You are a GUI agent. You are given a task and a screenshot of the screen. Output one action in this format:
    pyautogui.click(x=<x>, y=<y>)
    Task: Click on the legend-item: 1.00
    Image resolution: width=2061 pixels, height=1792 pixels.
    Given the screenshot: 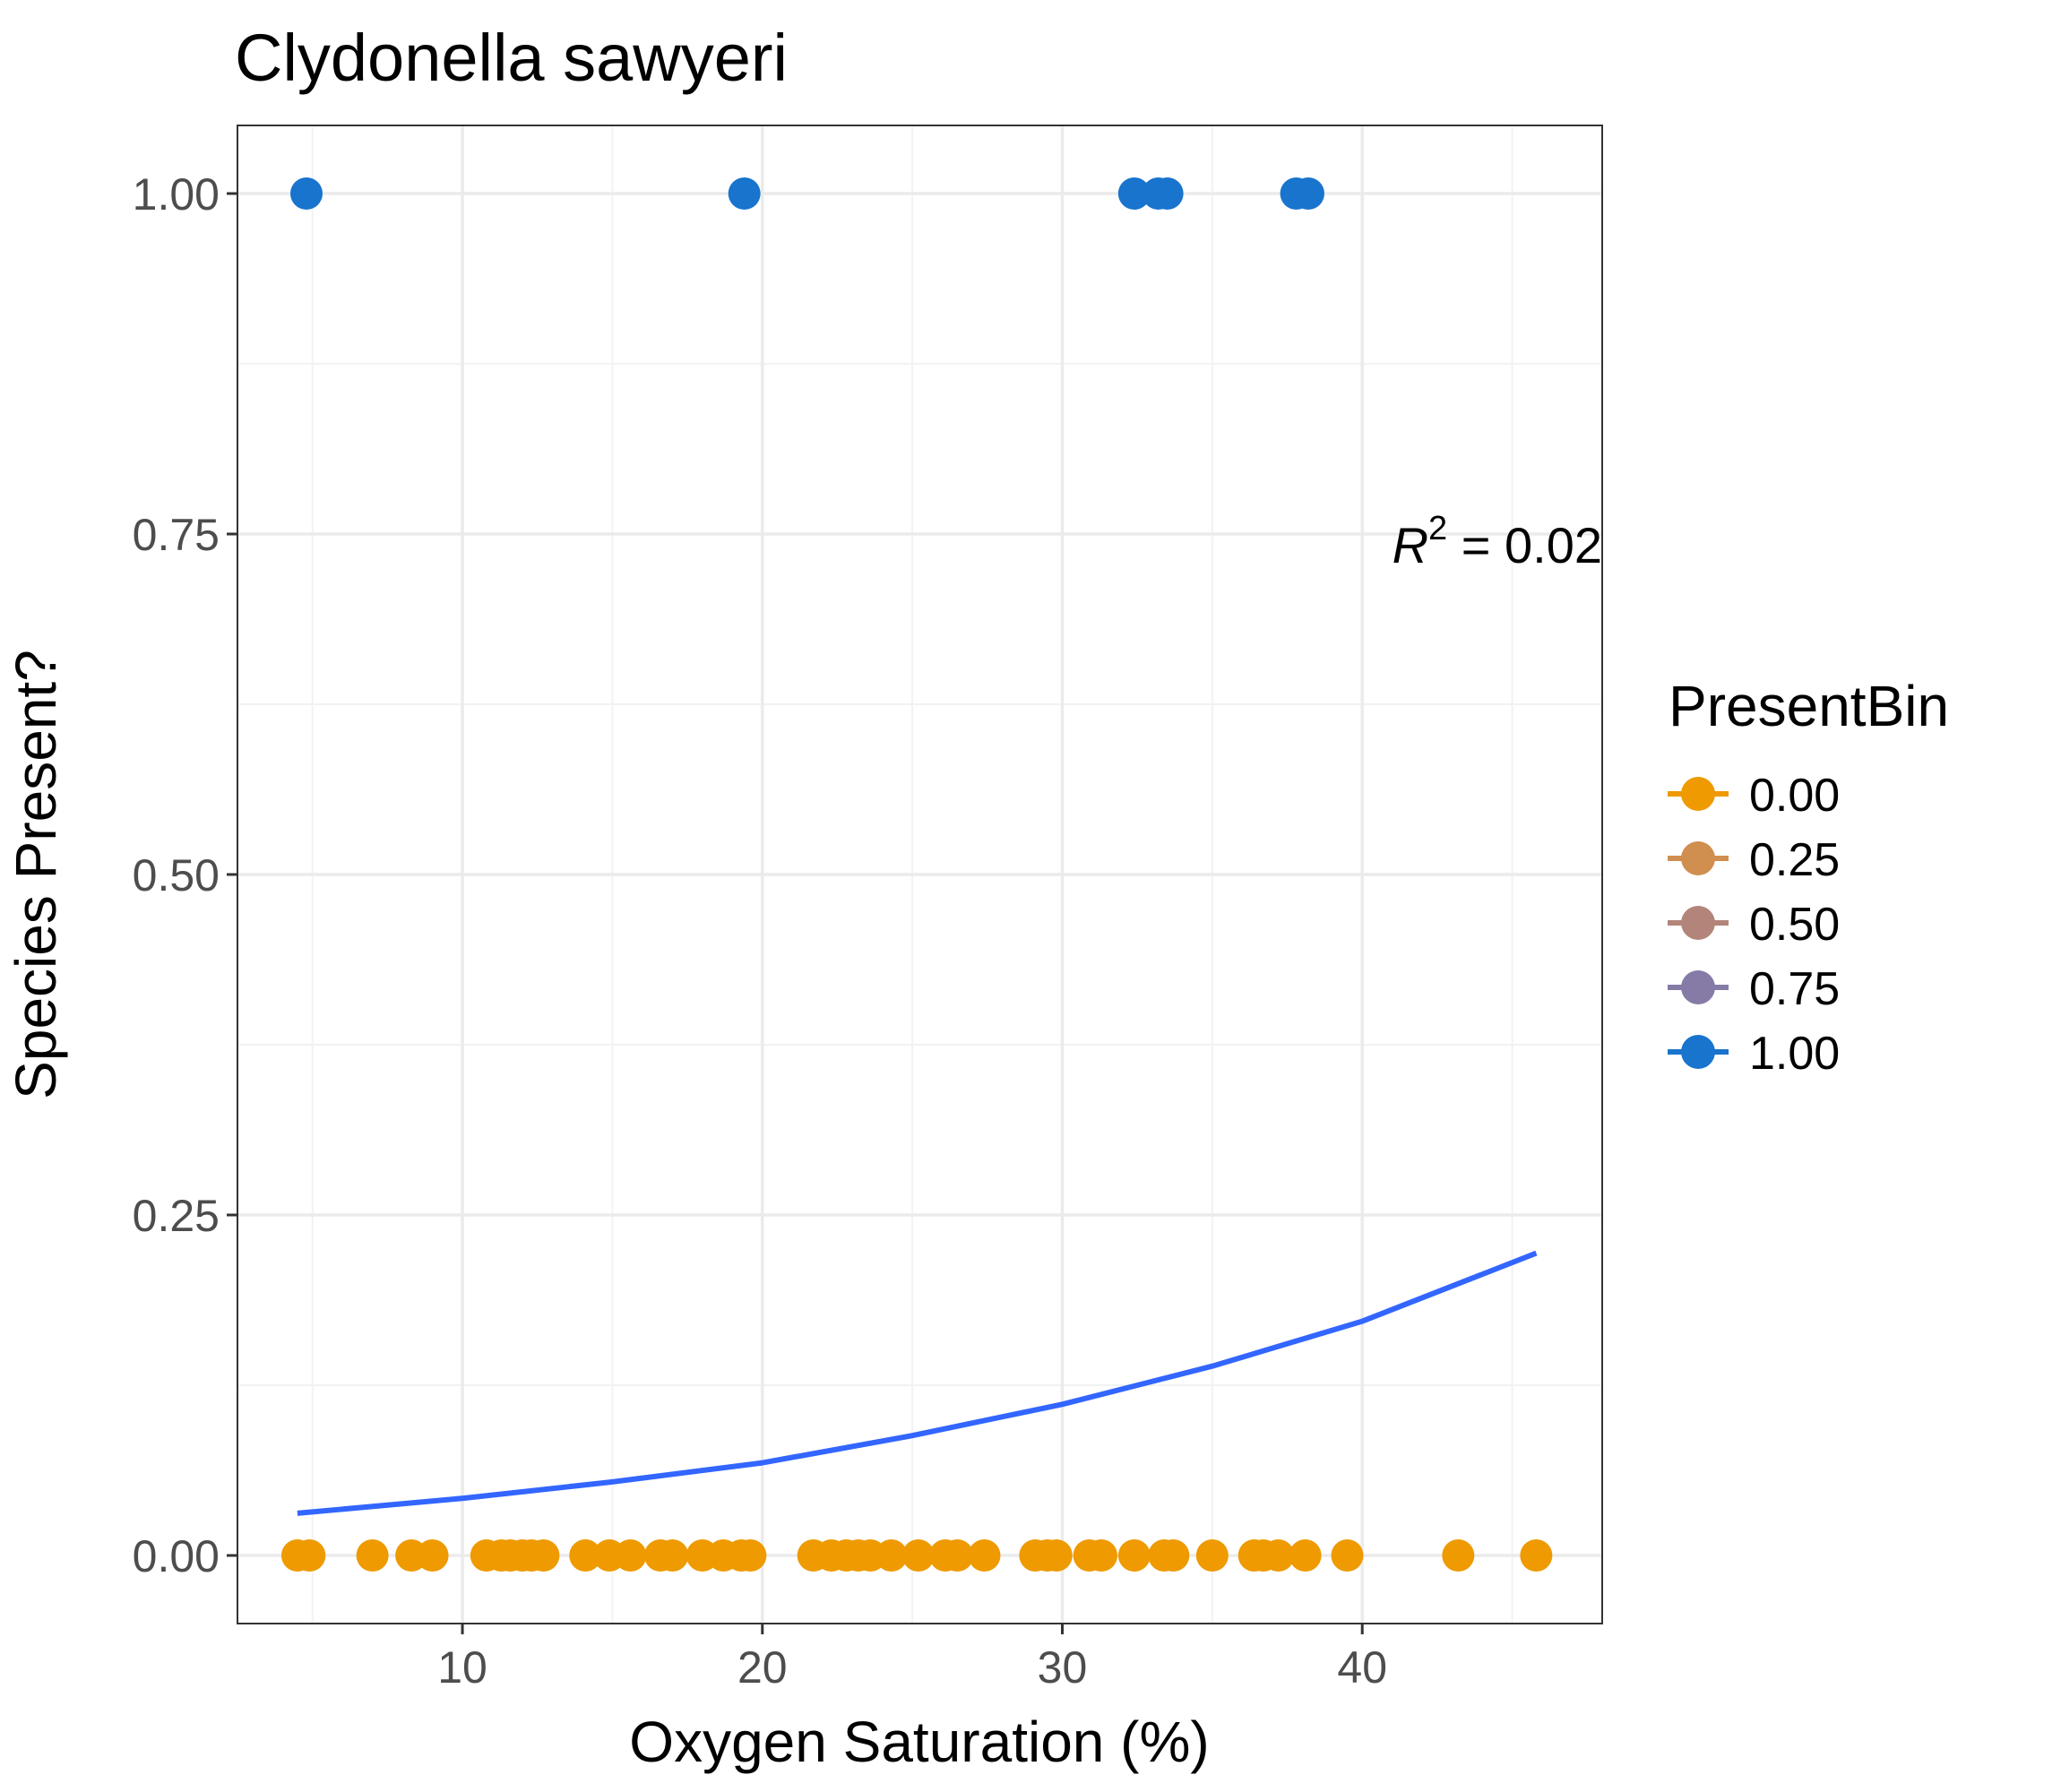 What is the action you would take?
    pyautogui.click(x=1754, y=1054)
    